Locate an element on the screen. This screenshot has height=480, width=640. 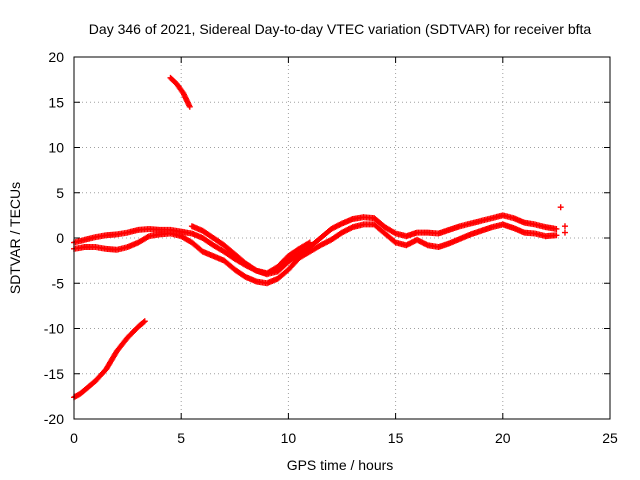
y-tick-label: -5 is located at coordinates (58, 283).